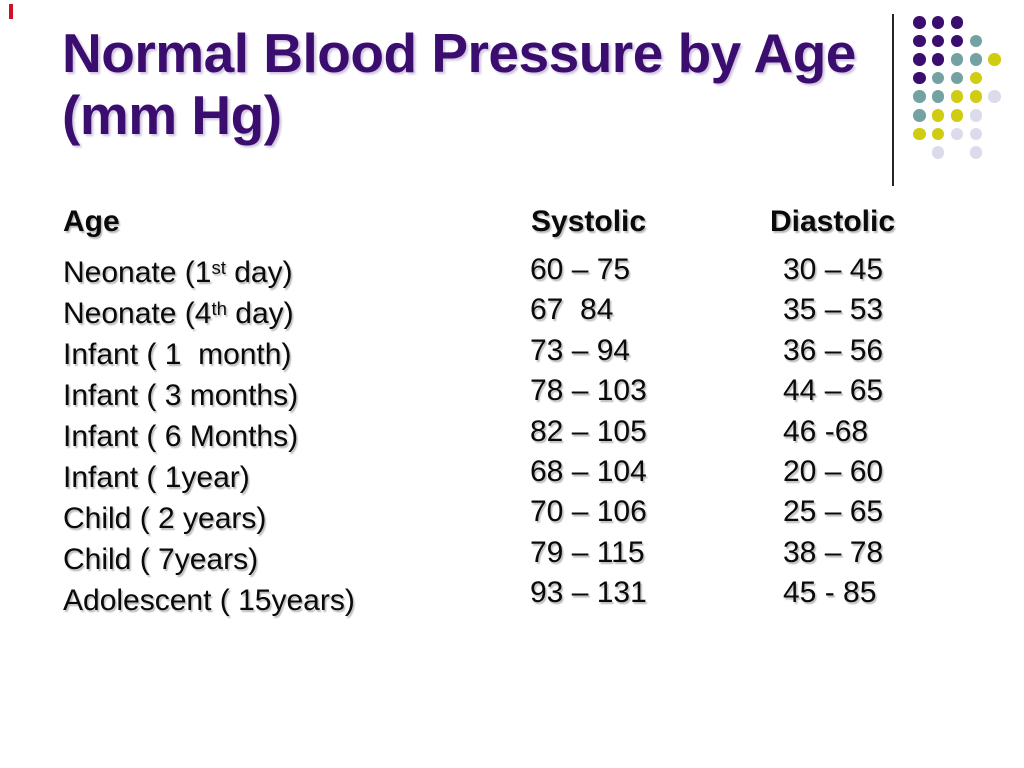  I want to click on diastolic-cell: 30 – 45, so click(833, 269).